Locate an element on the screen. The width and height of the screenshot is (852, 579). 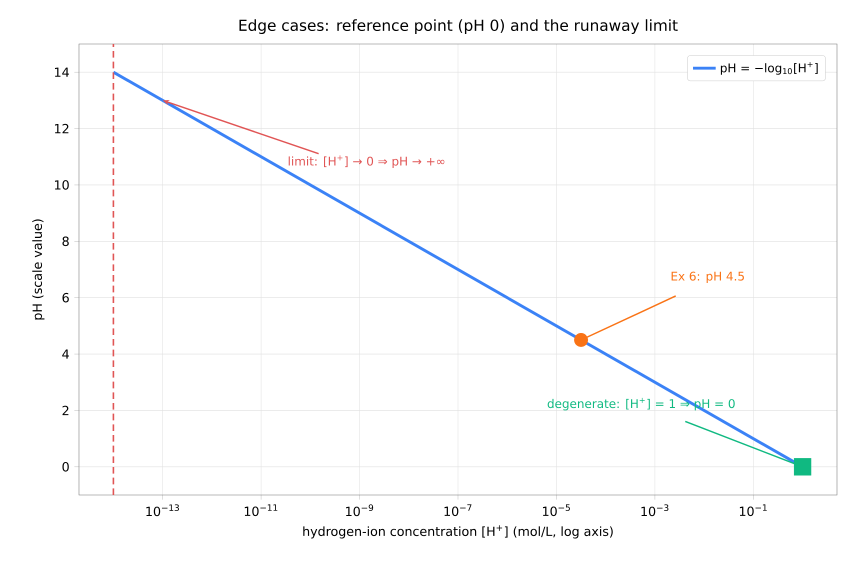
annotation: degenerate: [H$^{+}$] = 1 ⇒ pH = 0 is located at coordinates (641, 404).